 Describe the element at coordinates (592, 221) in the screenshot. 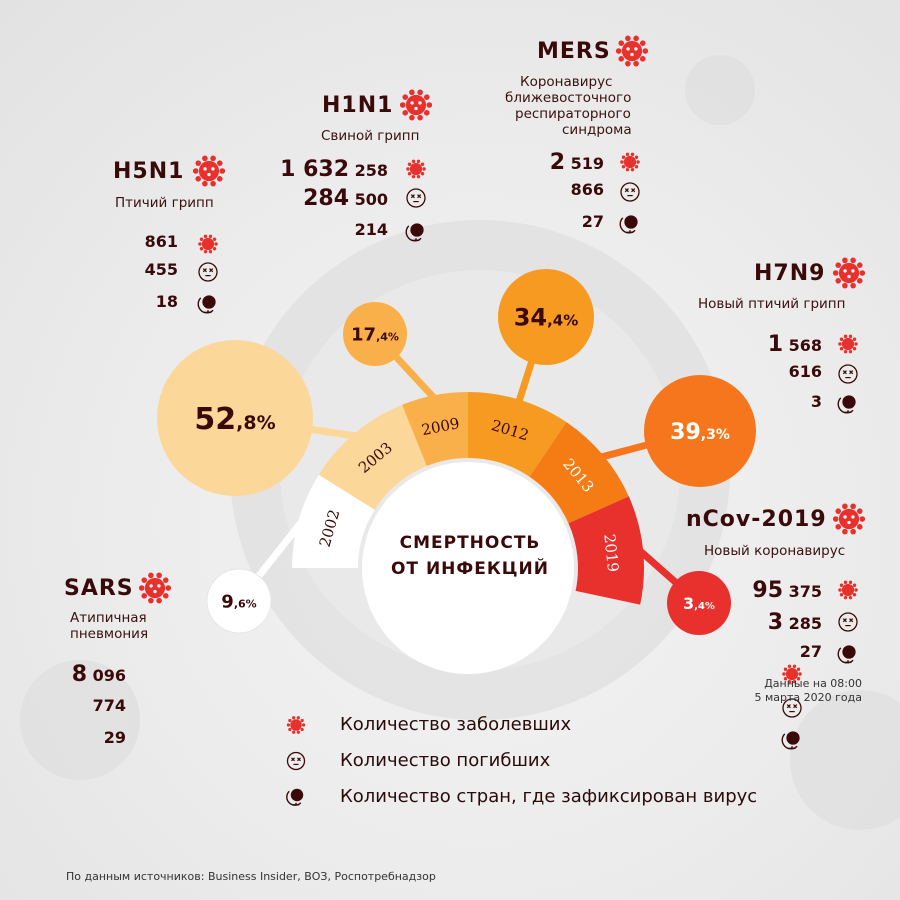

I see `stat-countries-mers: 27` at that location.